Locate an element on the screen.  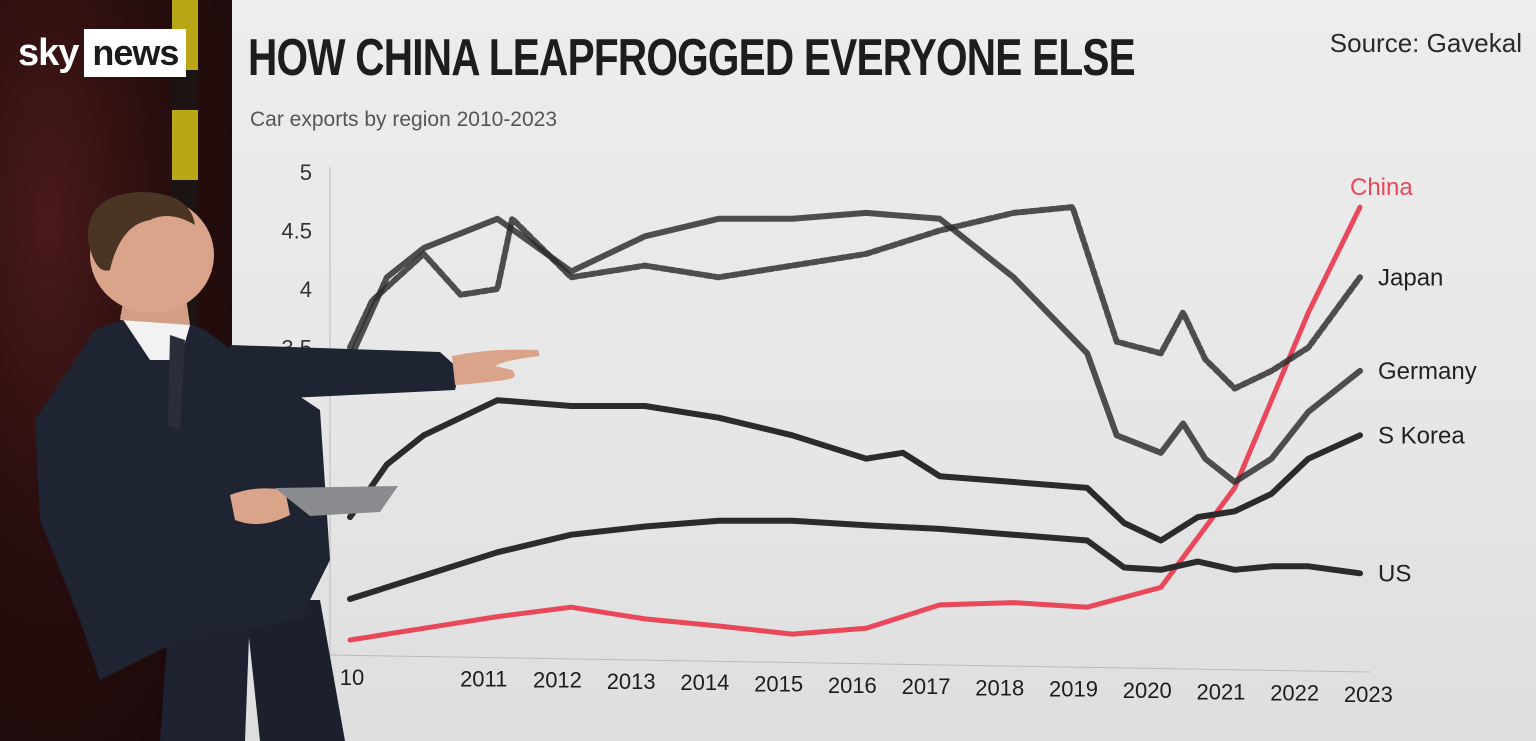
y-tick-label: 4 is located at coordinates (306, 289).